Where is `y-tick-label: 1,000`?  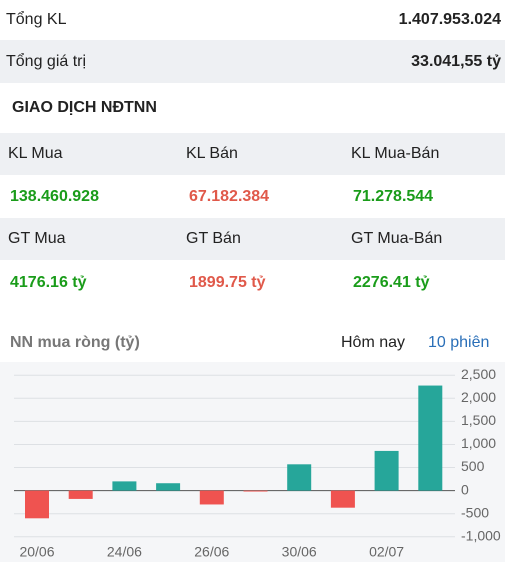 y-tick-label: 1,000 is located at coordinates (478, 443).